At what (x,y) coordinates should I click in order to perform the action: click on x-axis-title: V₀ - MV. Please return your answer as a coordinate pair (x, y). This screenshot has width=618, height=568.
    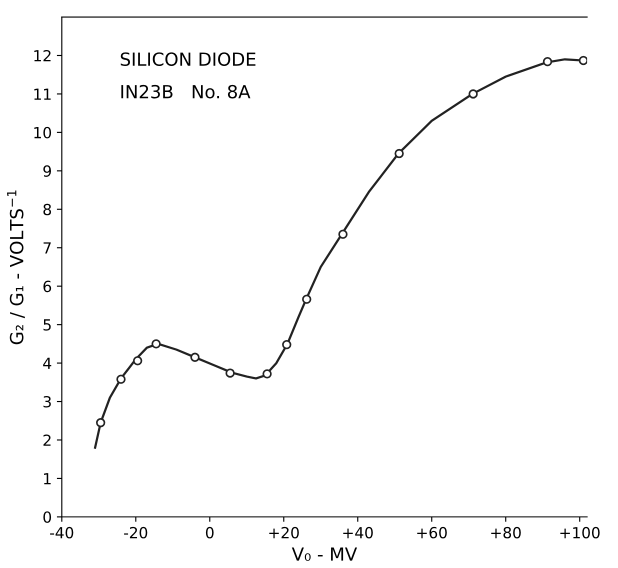
    Looking at the image, I should click on (325, 554).